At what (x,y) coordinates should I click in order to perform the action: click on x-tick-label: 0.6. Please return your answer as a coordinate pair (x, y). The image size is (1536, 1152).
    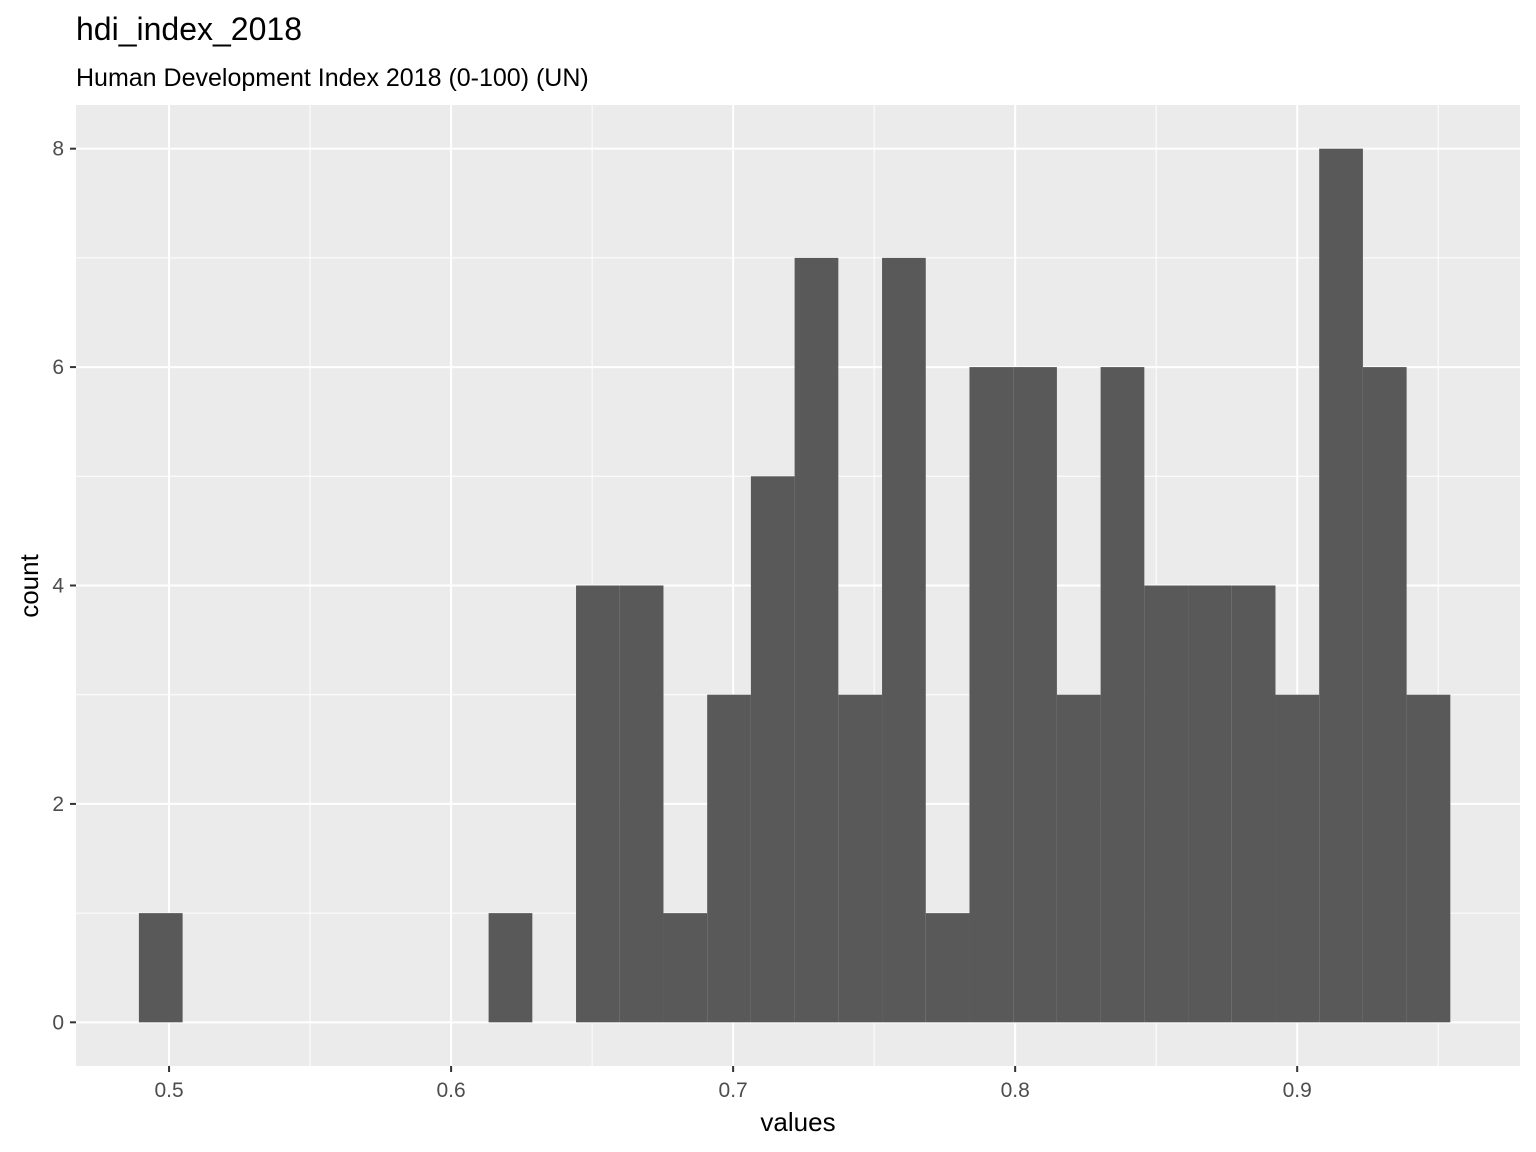
    Looking at the image, I should click on (451, 1090).